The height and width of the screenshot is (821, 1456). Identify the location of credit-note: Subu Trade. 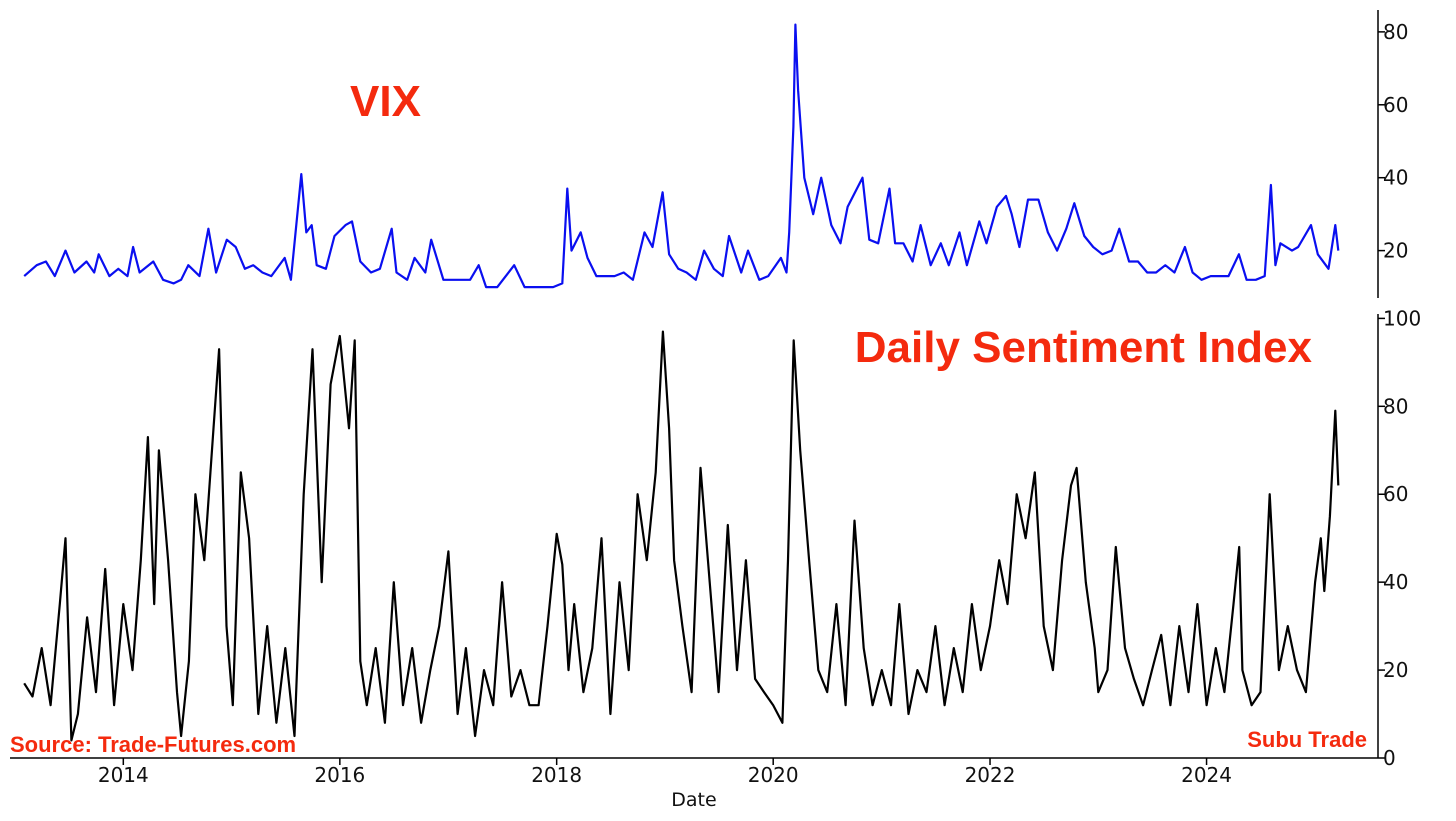
(1307, 739).